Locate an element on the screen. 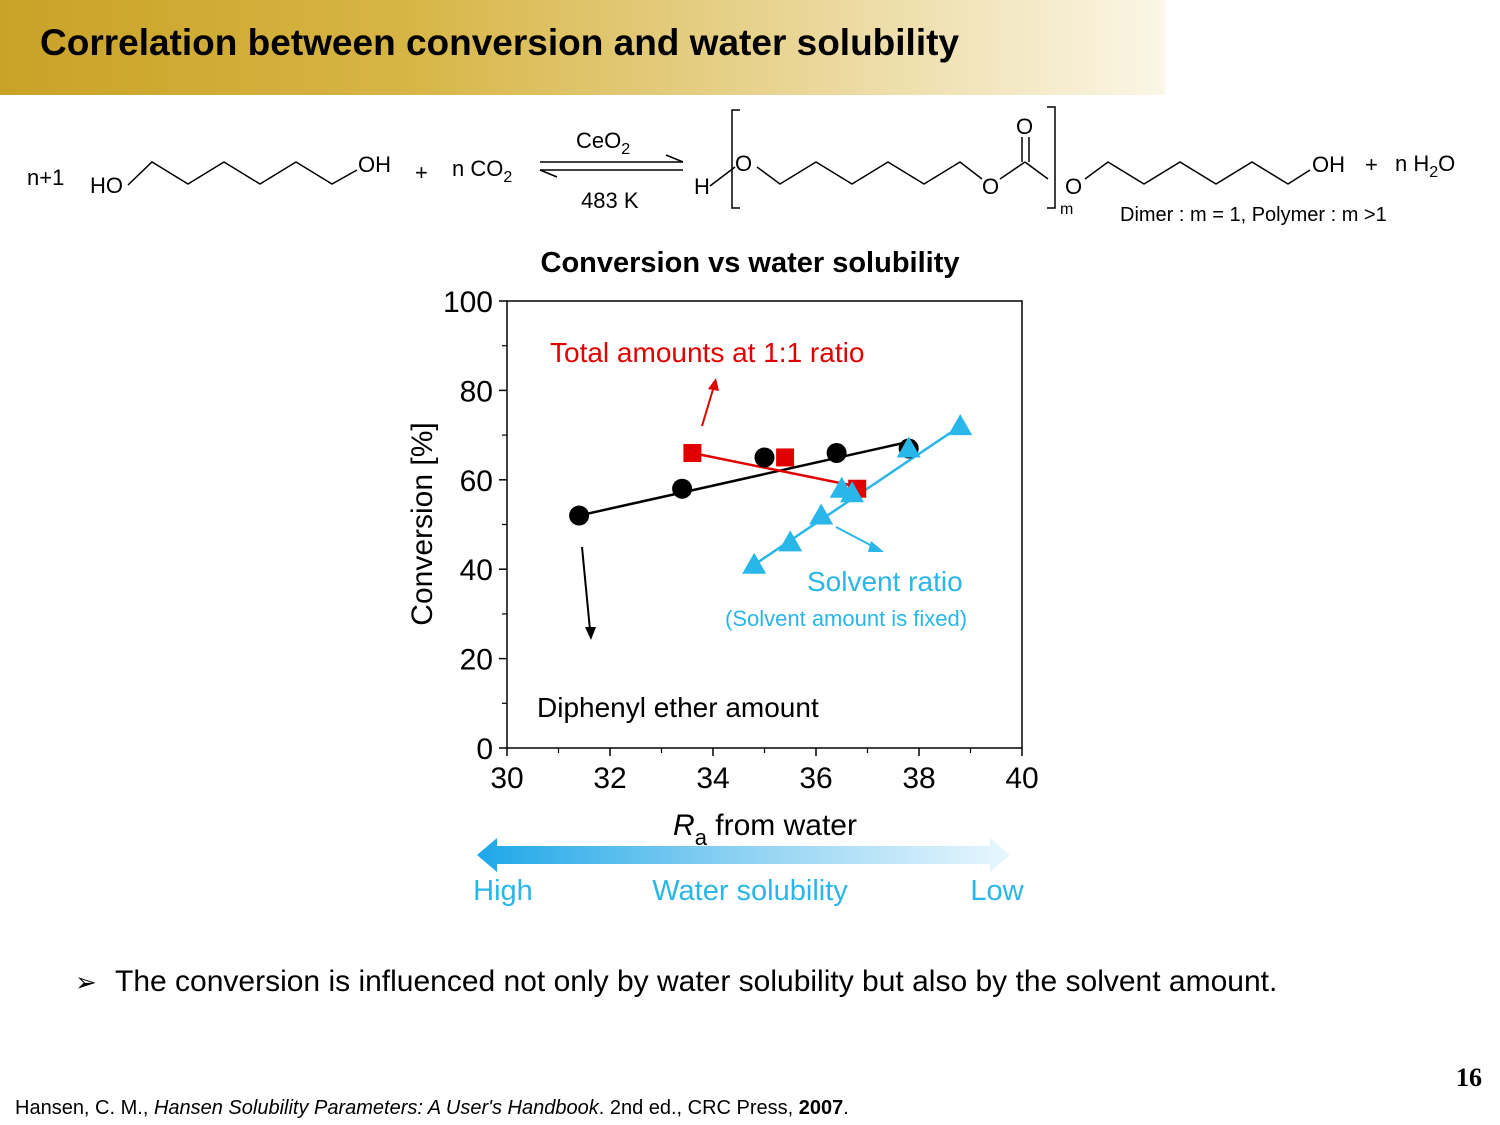  x-tick-label: 30 is located at coordinates (506, 778).